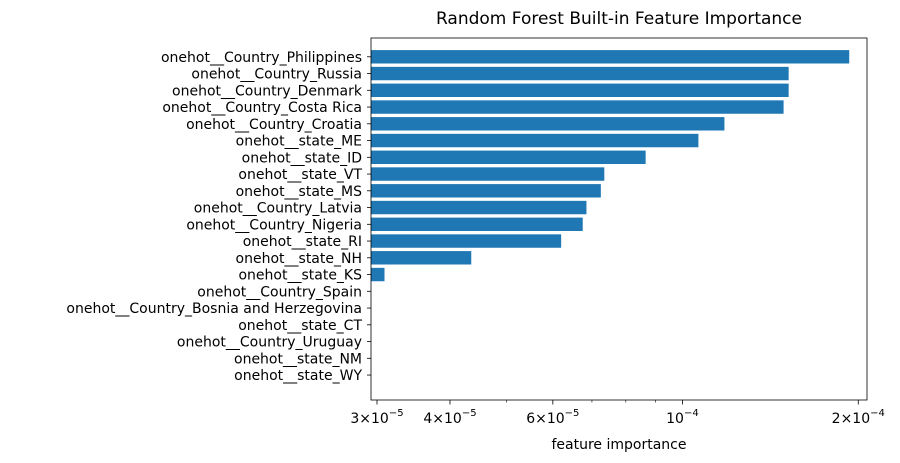  I want to click on x-tick-label: 3×10⁻⁵, so click(376, 417).